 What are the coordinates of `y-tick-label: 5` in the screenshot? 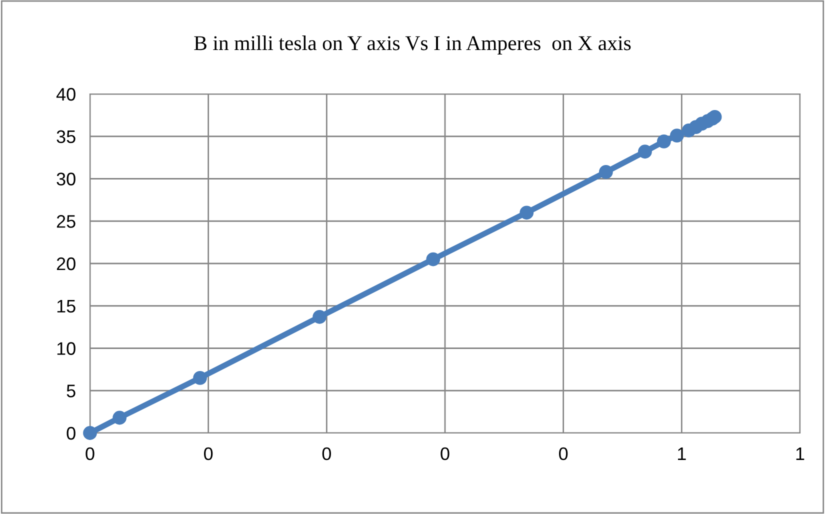 It's located at (71, 391).